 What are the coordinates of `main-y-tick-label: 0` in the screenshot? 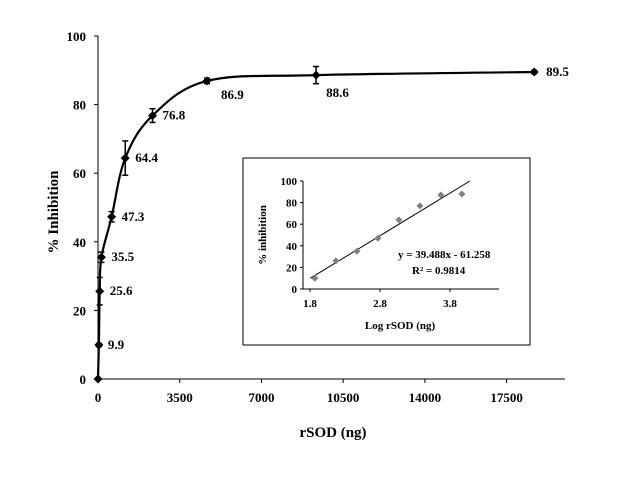 It's located at (83, 379).